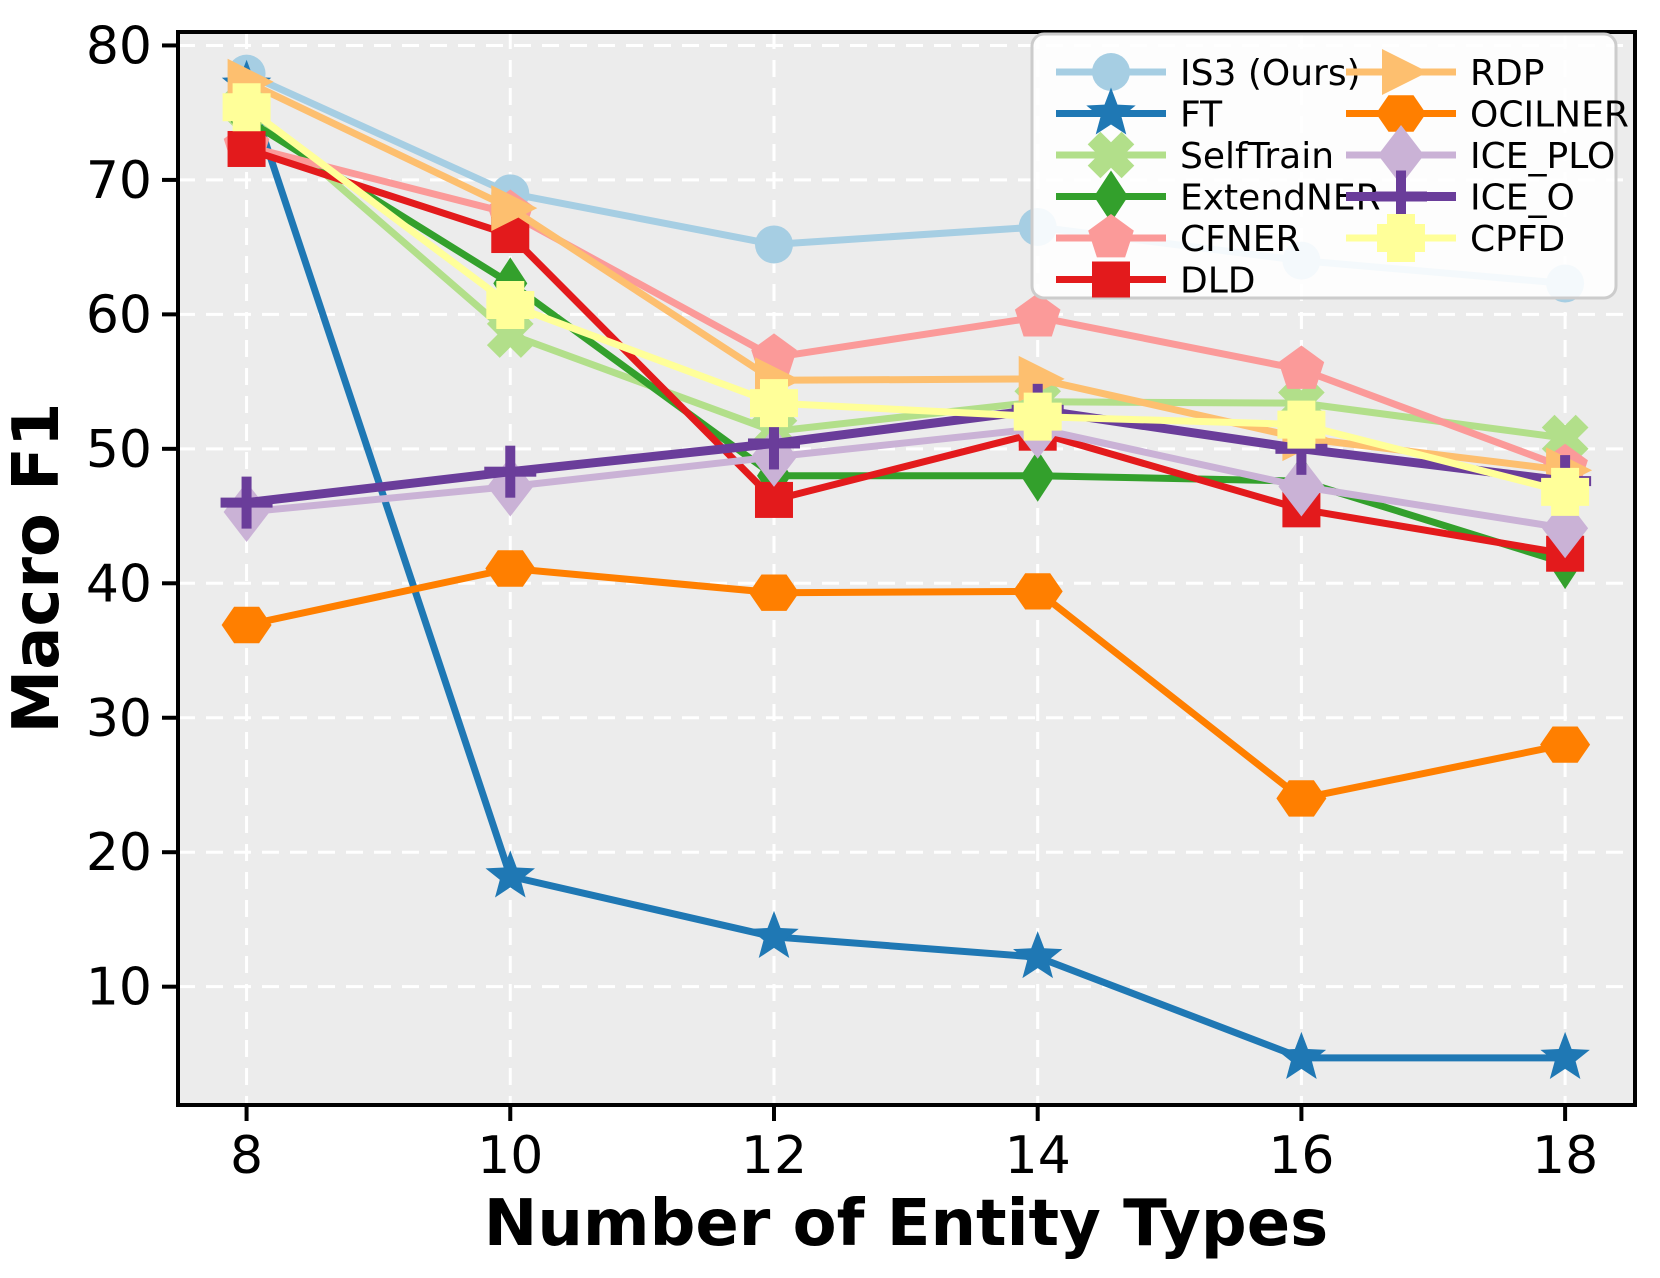  Describe the element at coordinates (1270, 73) in the screenshot. I see `legend-label-is3-ours: IS3 (Ours)` at that location.